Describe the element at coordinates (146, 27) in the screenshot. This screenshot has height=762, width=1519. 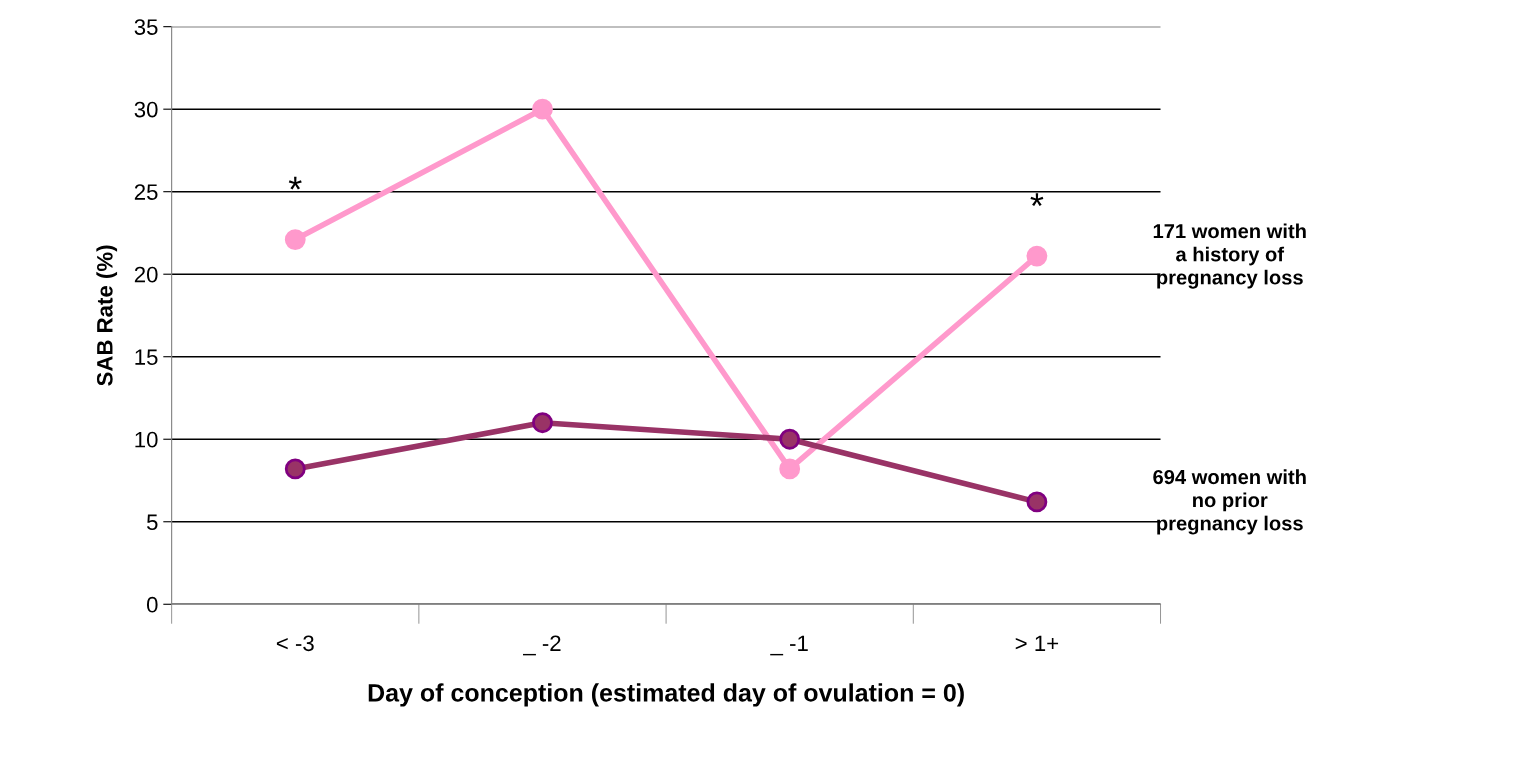
I see `y-tick-label: 35` at that location.